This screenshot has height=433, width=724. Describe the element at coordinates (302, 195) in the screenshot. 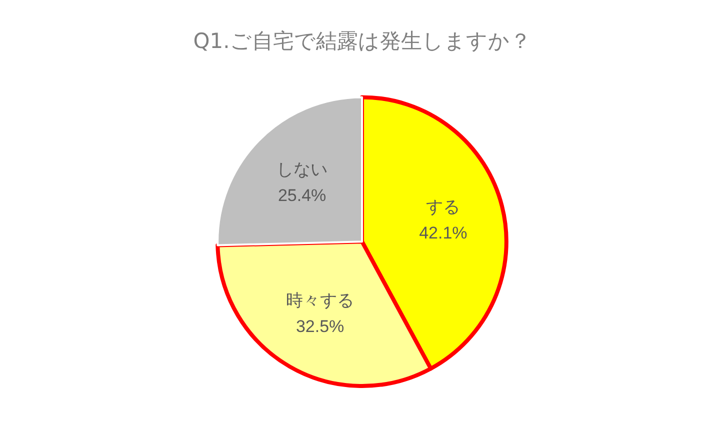

I see `data-label: 25.4%` at that location.